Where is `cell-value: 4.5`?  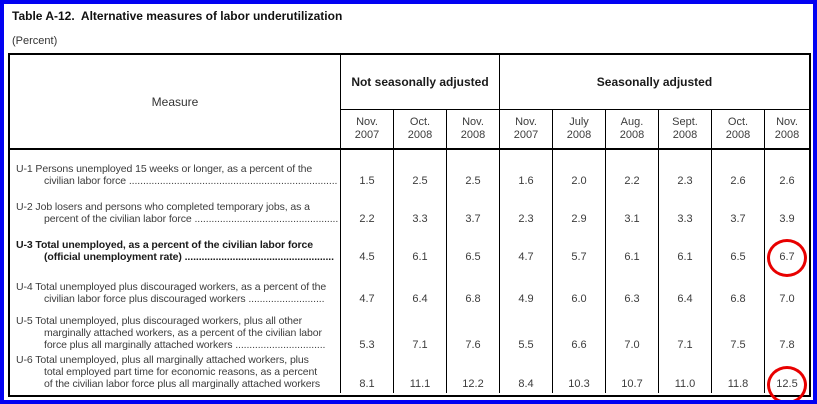
cell-value: 4.5 is located at coordinates (367, 257).